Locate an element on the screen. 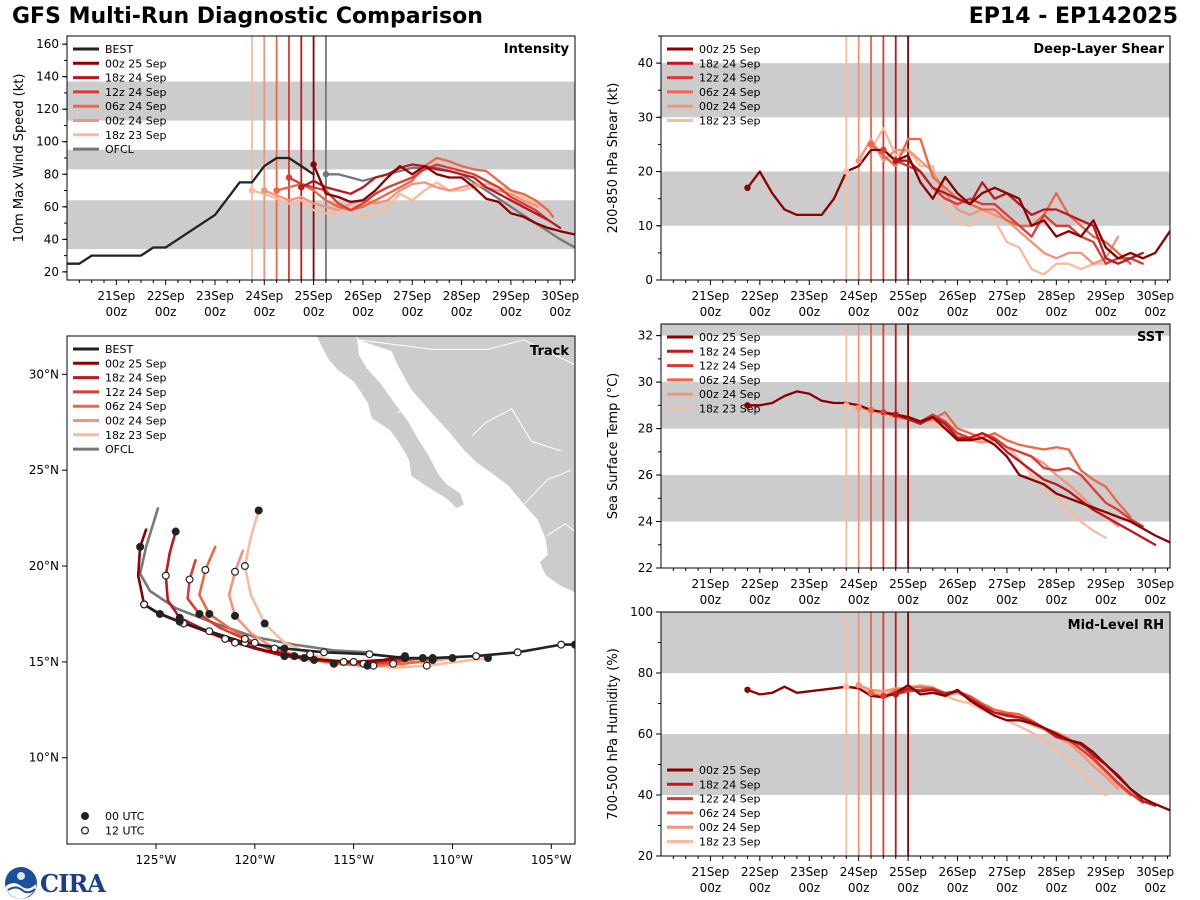 This screenshot has height=900, width=1200. rh-ytick-label: 80 is located at coordinates (645, 673).